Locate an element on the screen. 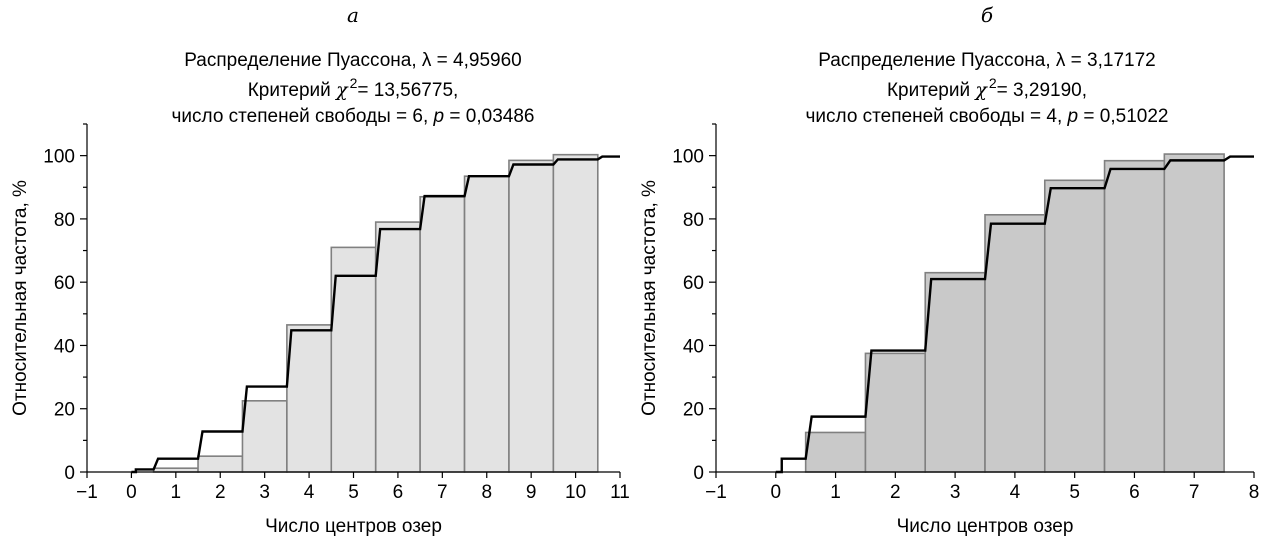 The image size is (1264, 537). chart-title-line: Критерий χ 2= 3,29190, is located at coordinates (987, 88).